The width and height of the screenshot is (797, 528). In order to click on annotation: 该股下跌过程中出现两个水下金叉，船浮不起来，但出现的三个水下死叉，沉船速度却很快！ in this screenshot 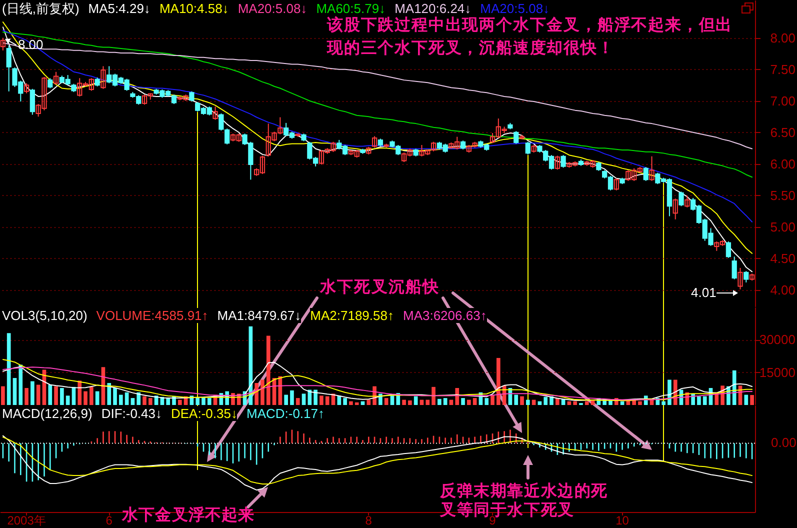, I will do `click(530, 37)`.